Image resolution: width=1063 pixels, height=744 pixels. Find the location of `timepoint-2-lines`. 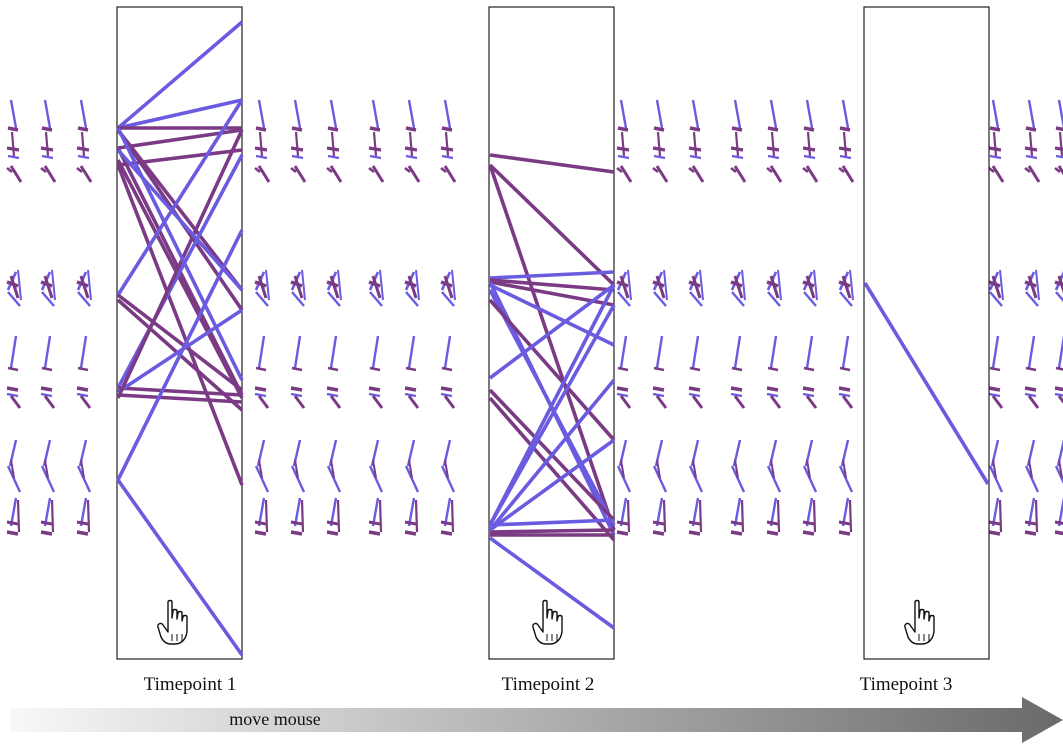

timepoint-2-lines is located at coordinates (552, 391).